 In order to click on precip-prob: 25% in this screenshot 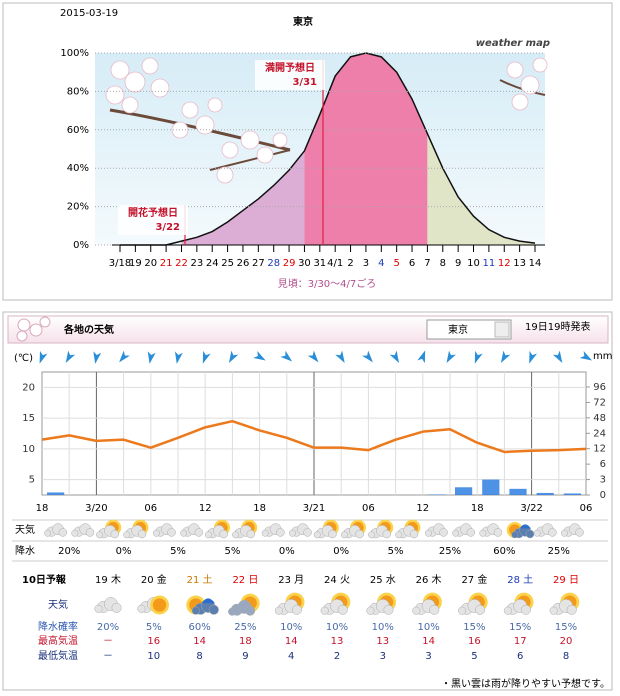, I will do `click(245, 627)`.